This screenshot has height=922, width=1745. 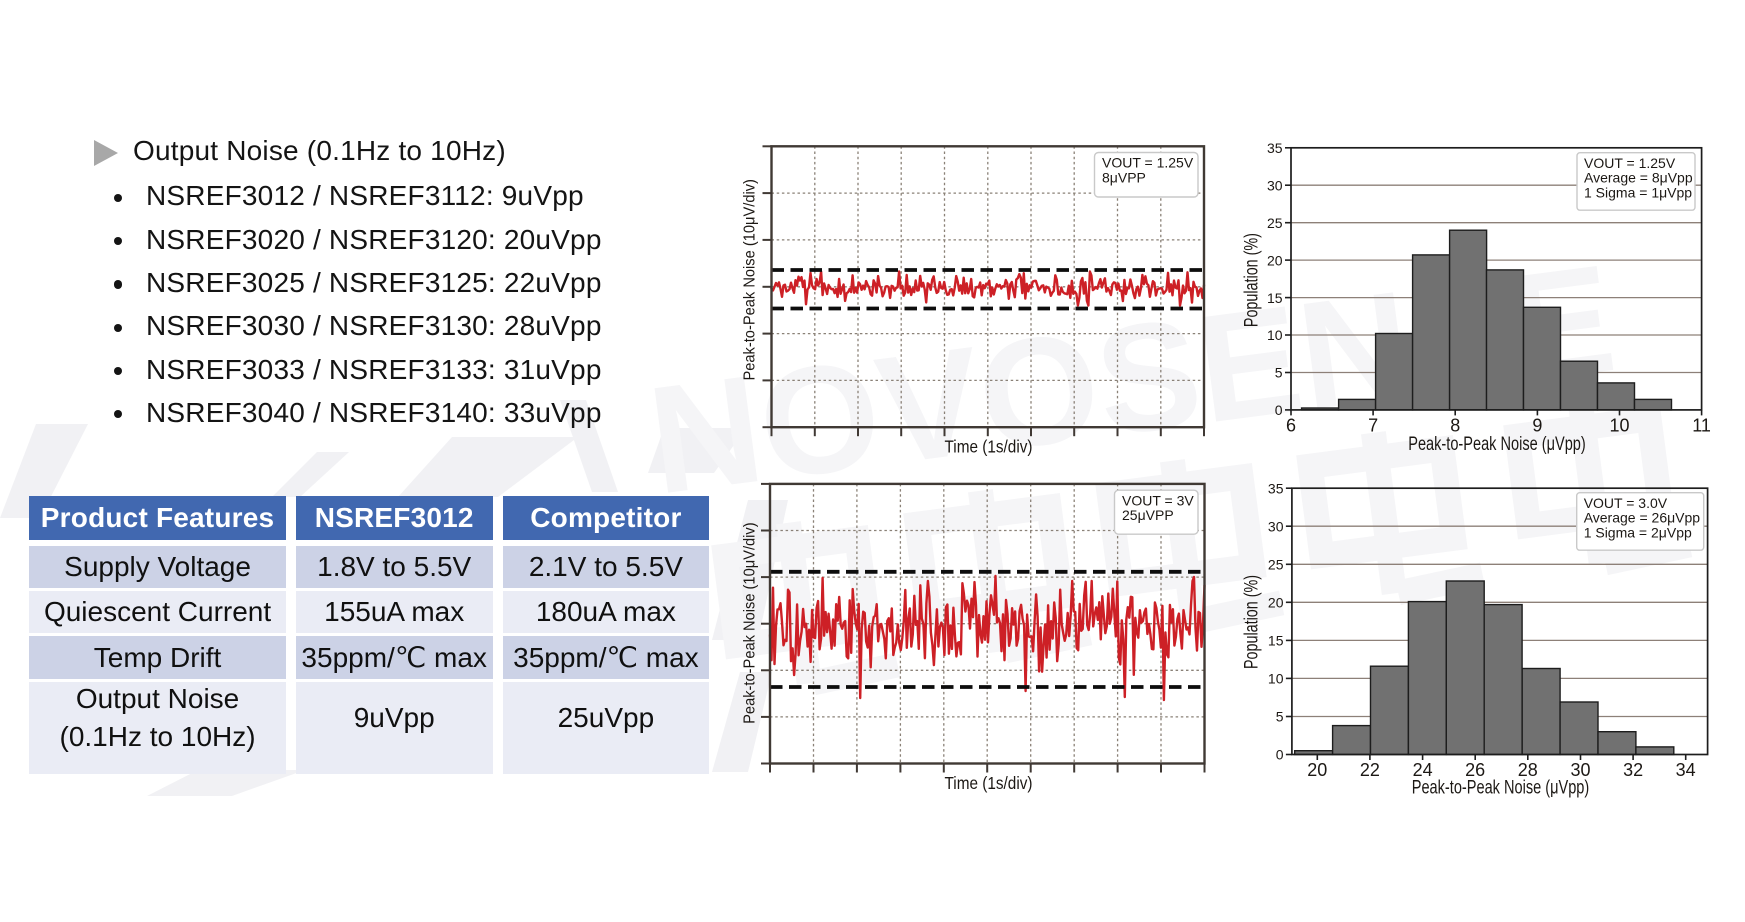 I want to click on svg-text: 11, so click(x=1701, y=425).